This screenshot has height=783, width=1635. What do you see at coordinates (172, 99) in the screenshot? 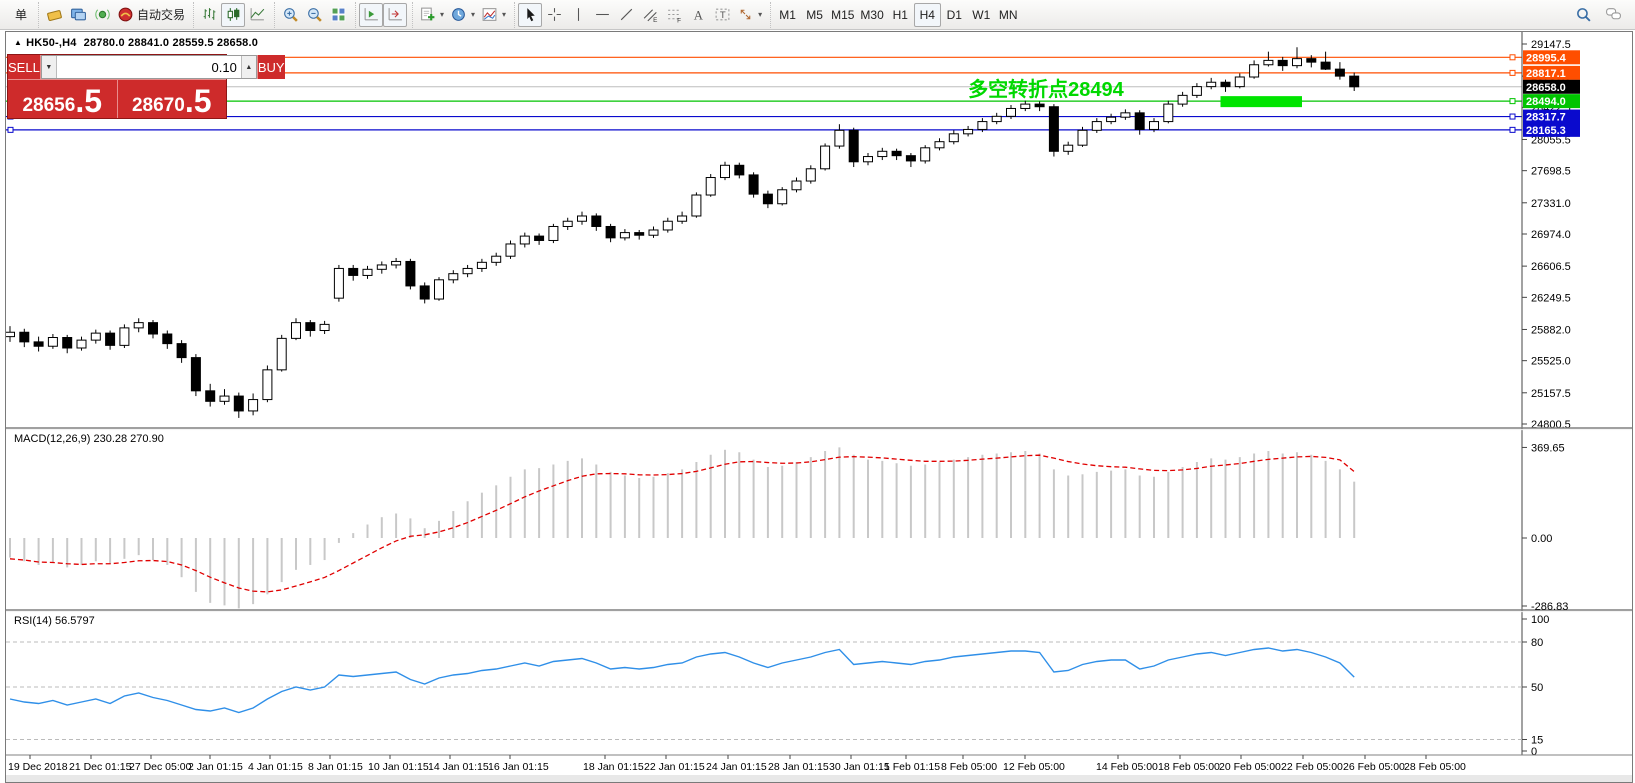
I see `buy-price: 28670.5` at bounding box center [172, 99].